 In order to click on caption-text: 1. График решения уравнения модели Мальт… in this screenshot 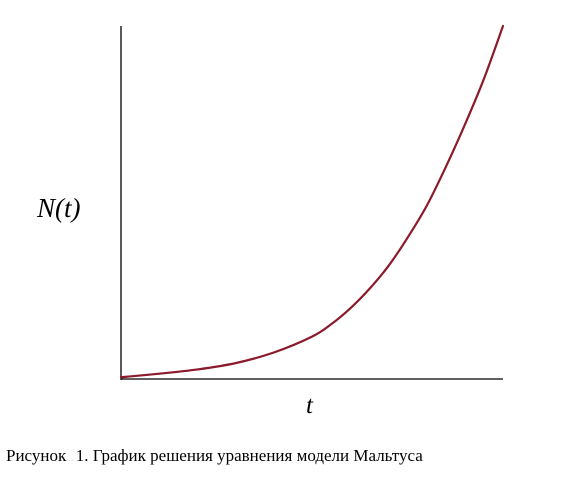, I will do `click(249, 455)`.